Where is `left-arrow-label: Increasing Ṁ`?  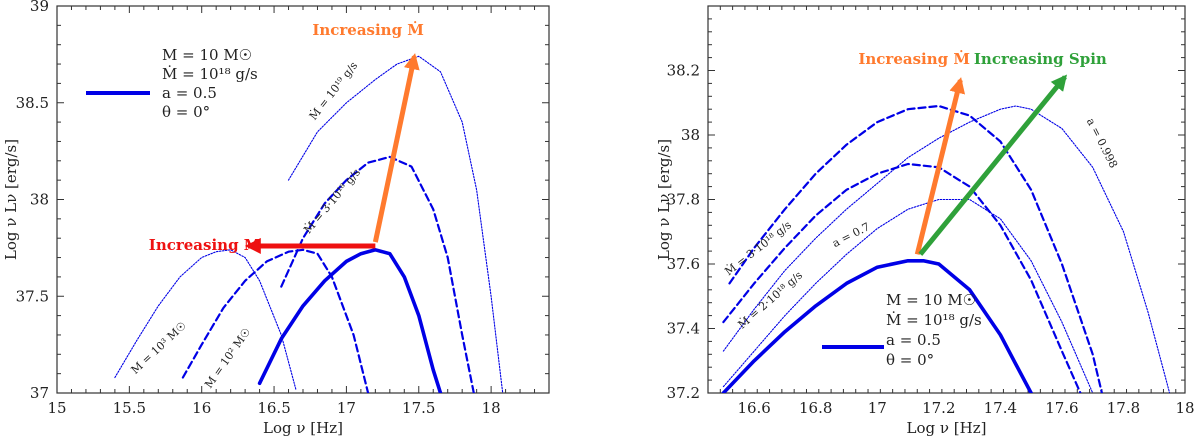 left-arrow-label: Increasing Ṁ is located at coordinates (368, 30).